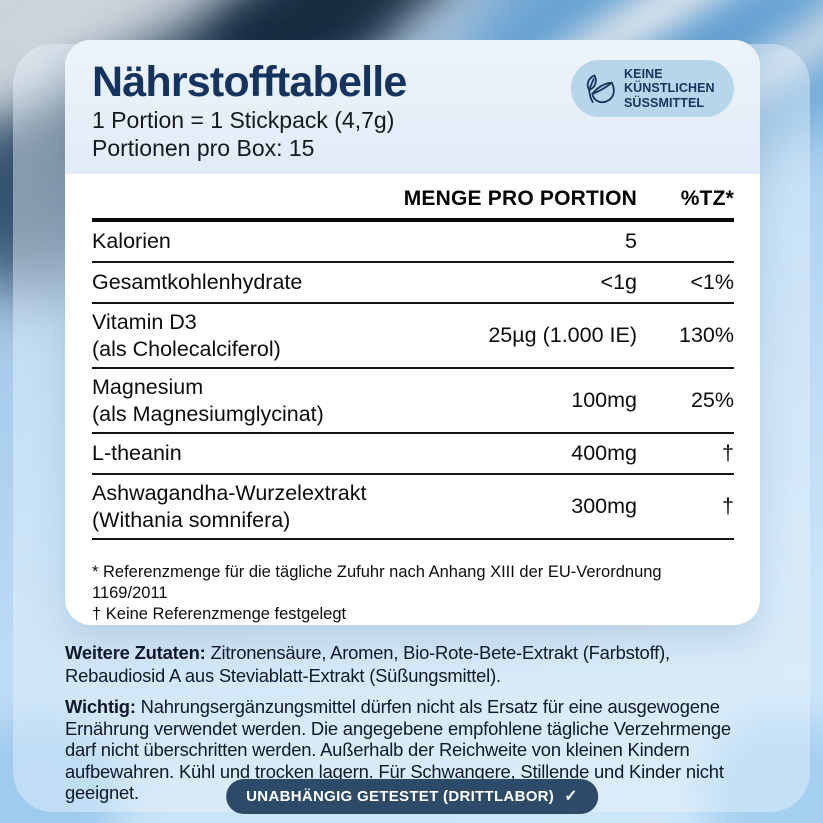 The height and width of the screenshot is (823, 823). What do you see at coordinates (571, 796) in the screenshot?
I see `checkmark-icon: ✓` at bounding box center [571, 796].